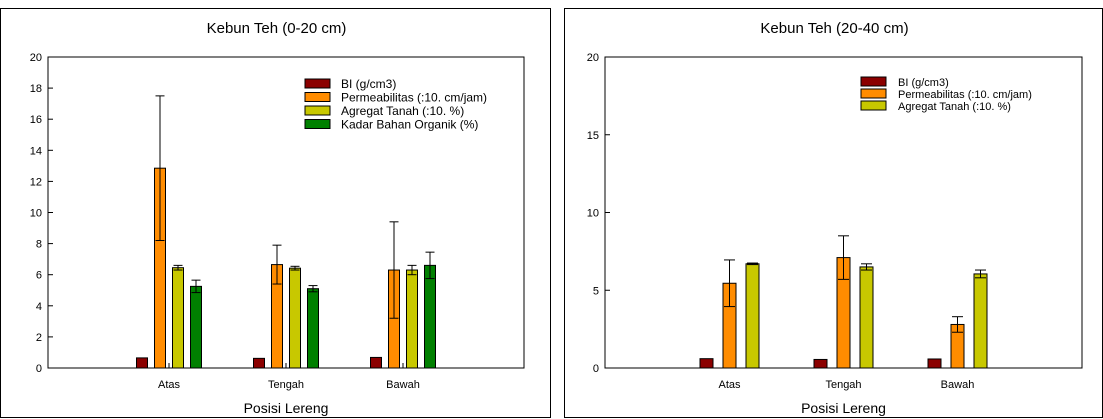  What do you see at coordinates (596, 291) in the screenshot?
I see `c1-y-tick-label-1: 5` at bounding box center [596, 291].